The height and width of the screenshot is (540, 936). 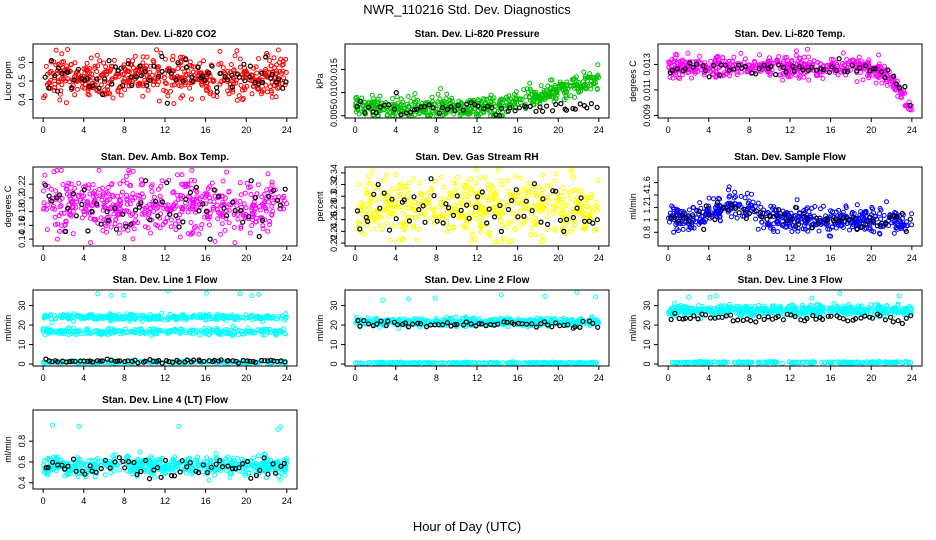 I want to click on x-tick-label: 16, so click(x=831, y=130).